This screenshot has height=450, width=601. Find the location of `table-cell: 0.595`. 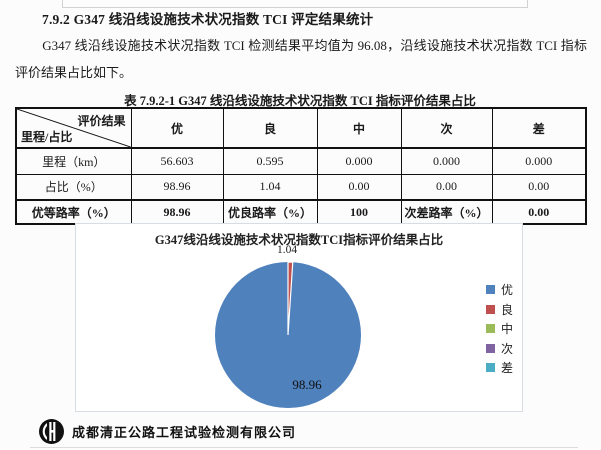

table-cell: 0.595 is located at coordinates (270, 161).